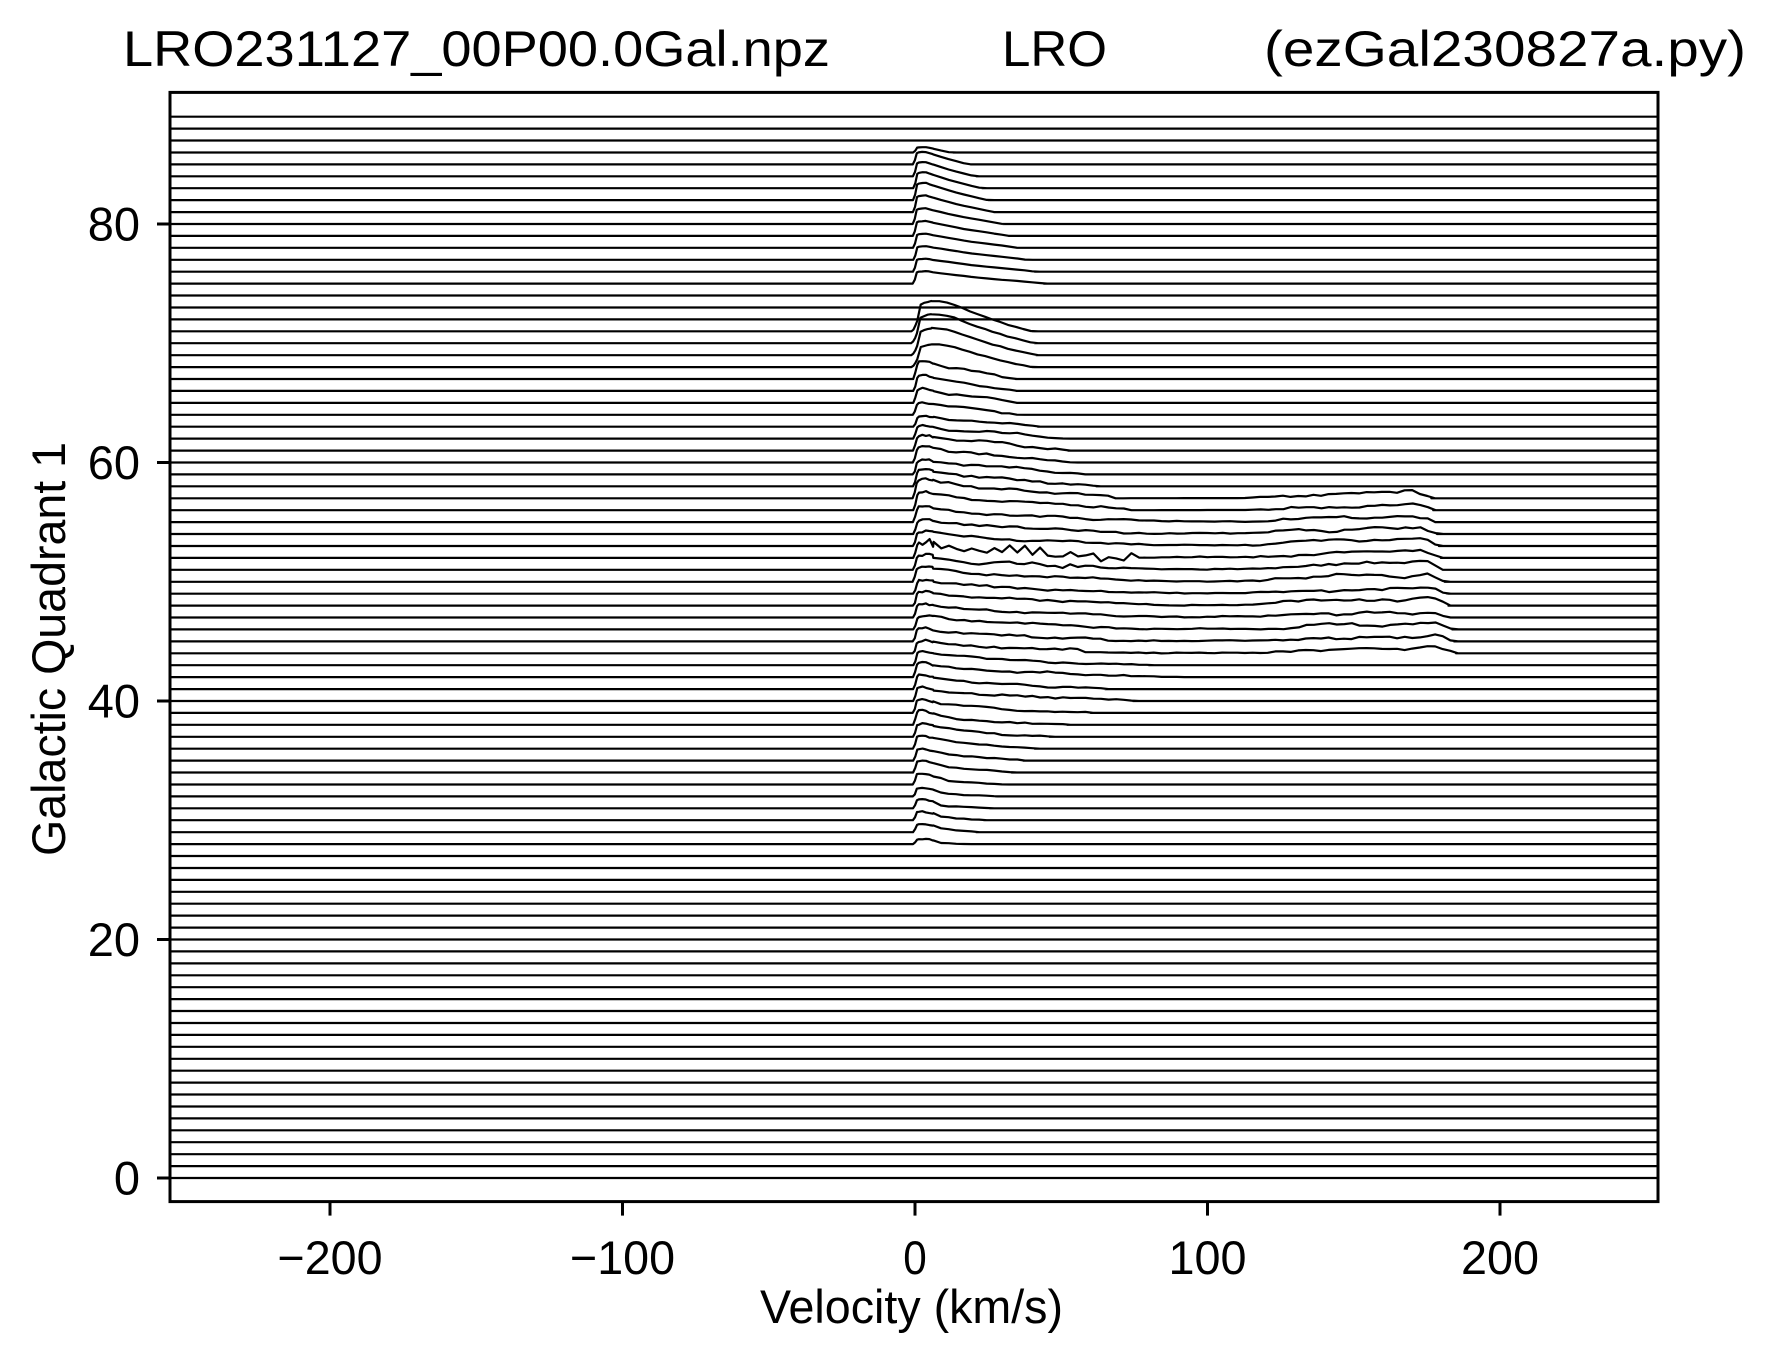 This screenshot has width=1772, height=1361. What do you see at coordinates (1500, 1257) in the screenshot?
I see `svg-text: 200` at bounding box center [1500, 1257].